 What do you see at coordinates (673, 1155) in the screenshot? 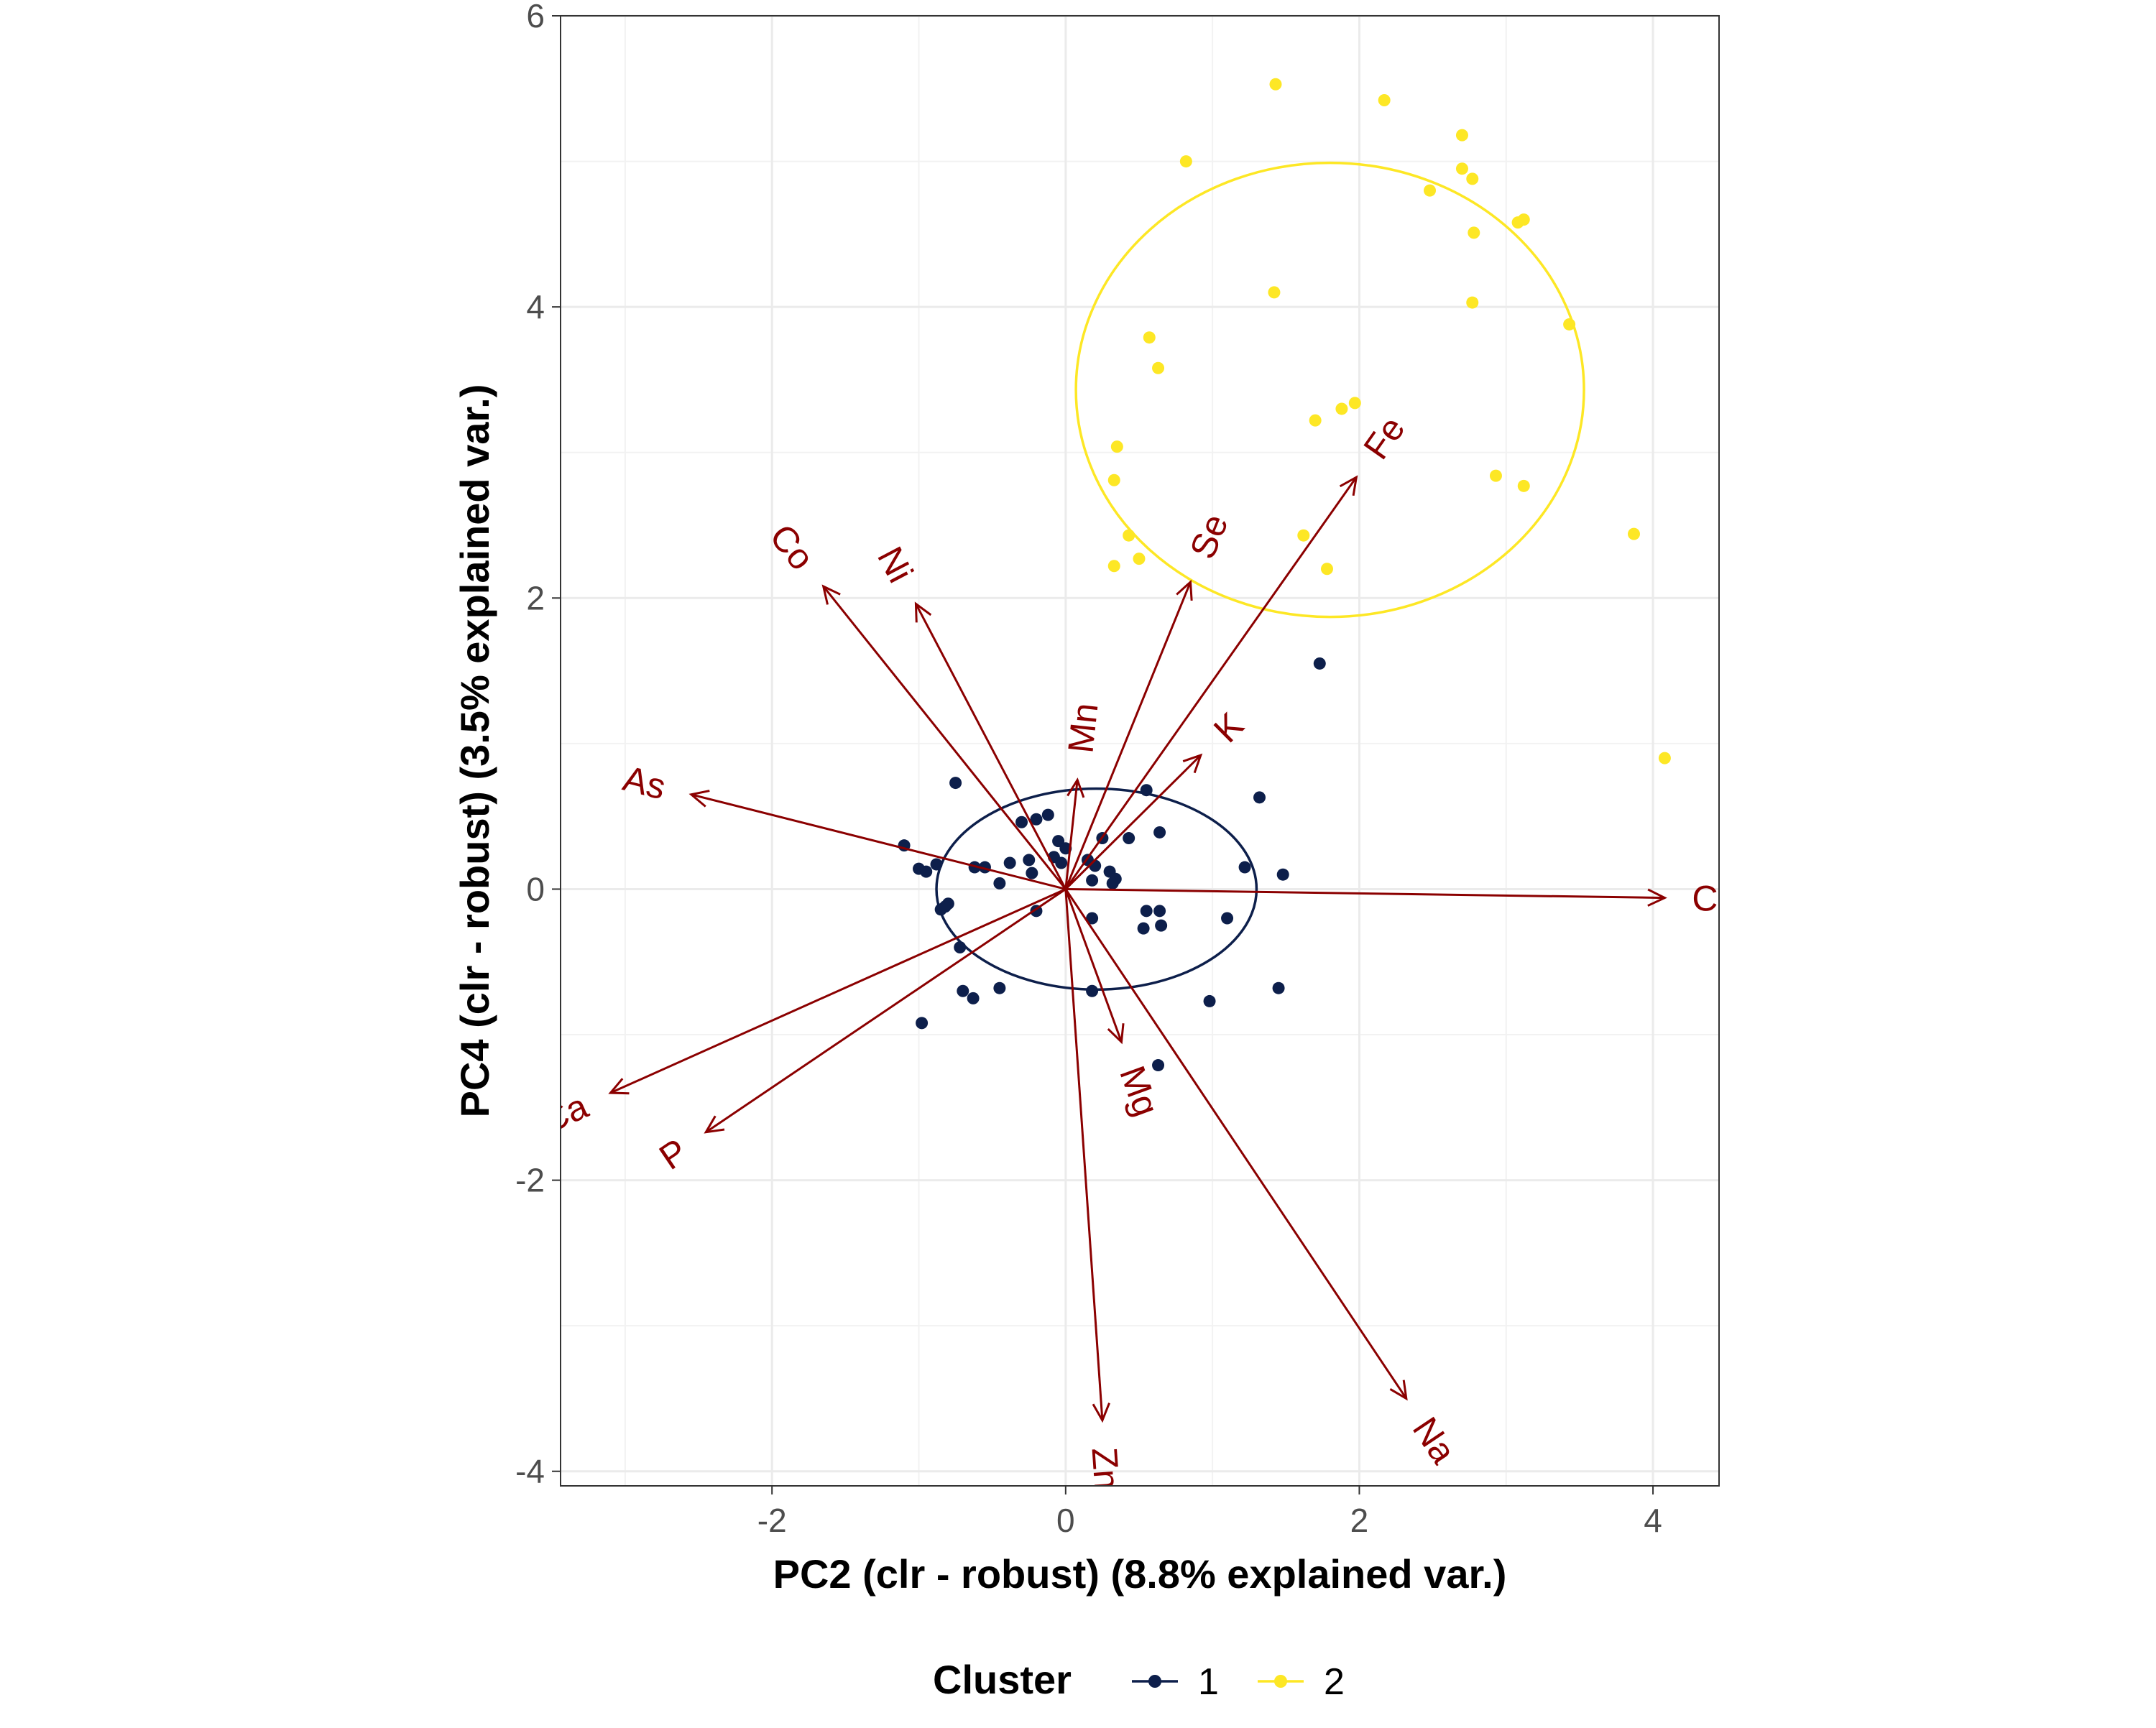
I see `arrow-p-label: P` at bounding box center [673, 1155].